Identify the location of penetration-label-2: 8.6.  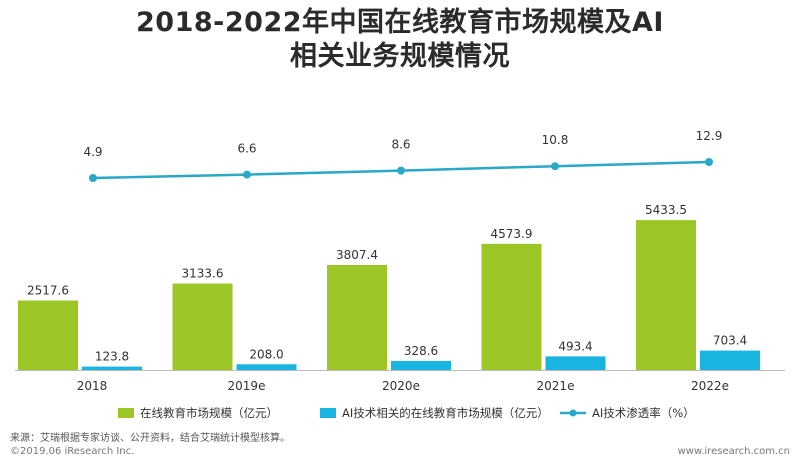
(400, 145).